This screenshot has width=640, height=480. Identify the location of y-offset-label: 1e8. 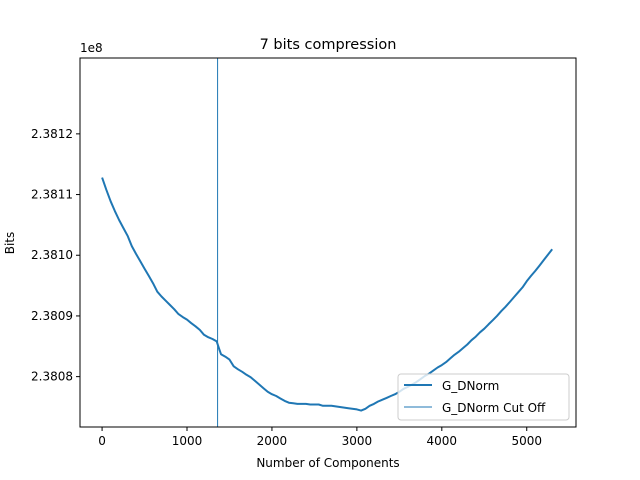
(91, 48).